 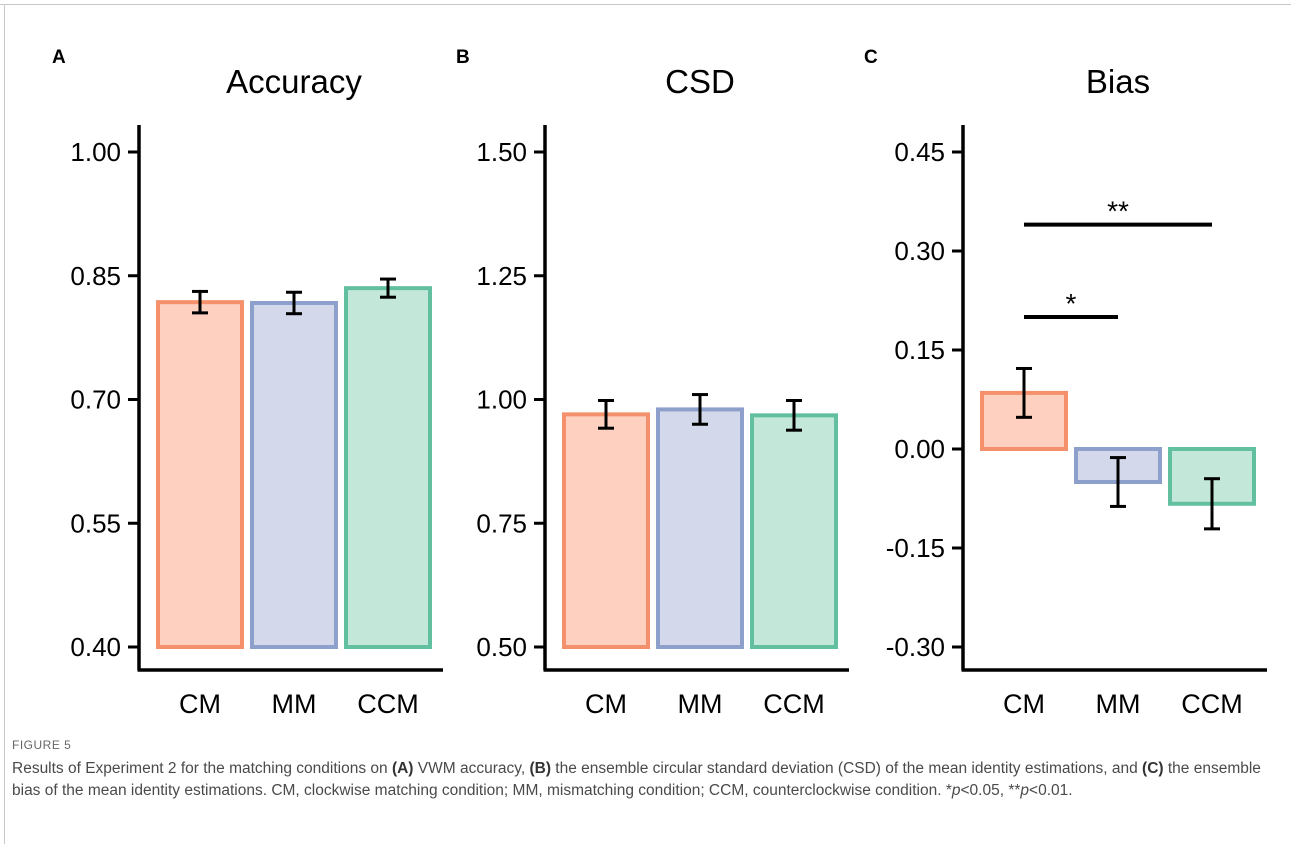 What do you see at coordinates (294, 704) in the screenshot?
I see `panel-a-xtick-mm: MM` at bounding box center [294, 704].